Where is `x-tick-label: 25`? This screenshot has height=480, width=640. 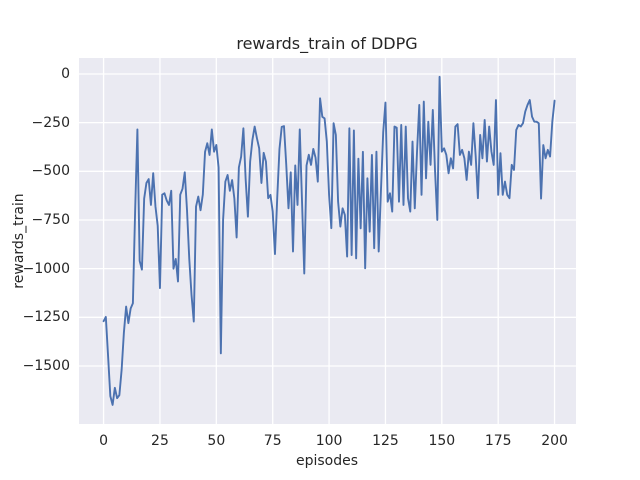
x-tick-label: 25 is located at coordinates (160, 441).